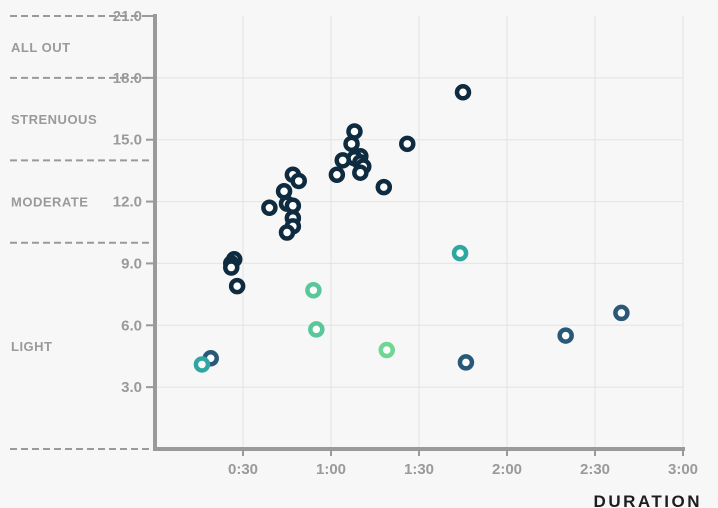 The height and width of the screenshot is (508, 718). Describe the element at coordinates (419, 469) in the screenshot. I see `x-tick-label: 1:30` at that location.